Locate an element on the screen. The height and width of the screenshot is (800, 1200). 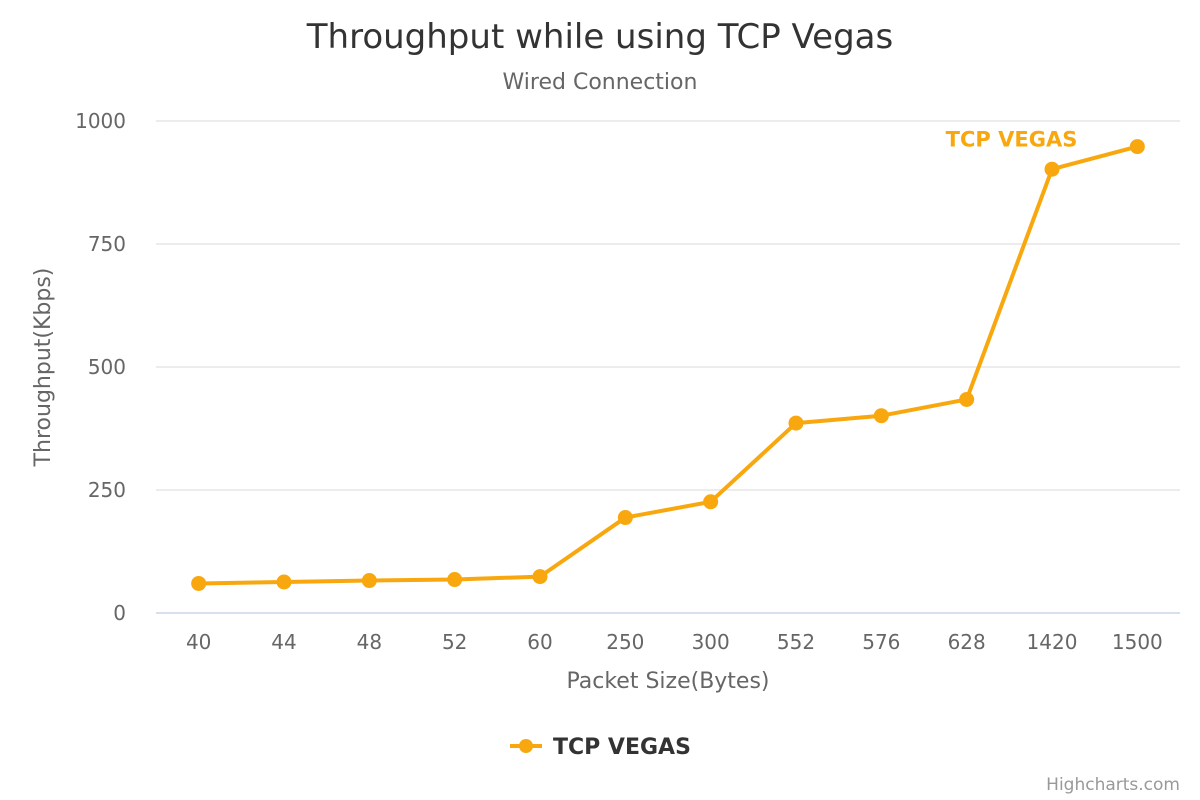
series-label: TCP VEGAS is located at coordinates (1012, 140).